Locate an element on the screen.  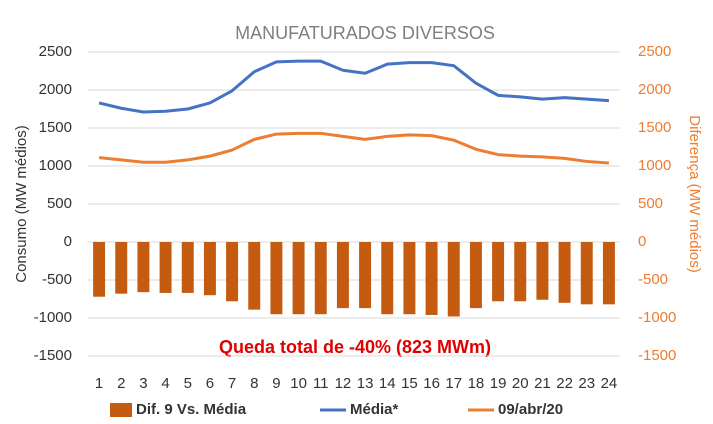
x-tick-label: 16 is located at coordinates (431, 383).